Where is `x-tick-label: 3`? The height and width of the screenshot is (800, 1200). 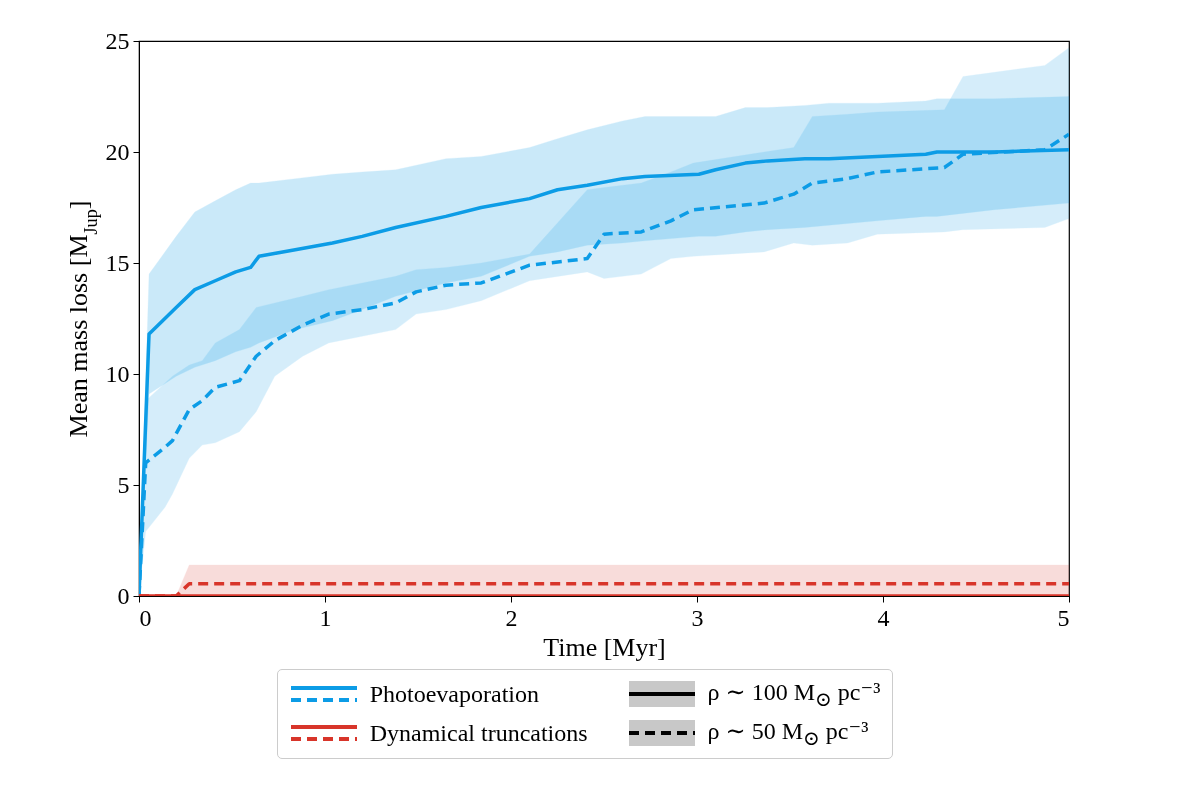
x-tick-label: 3 is located at coordinates (697, 617).